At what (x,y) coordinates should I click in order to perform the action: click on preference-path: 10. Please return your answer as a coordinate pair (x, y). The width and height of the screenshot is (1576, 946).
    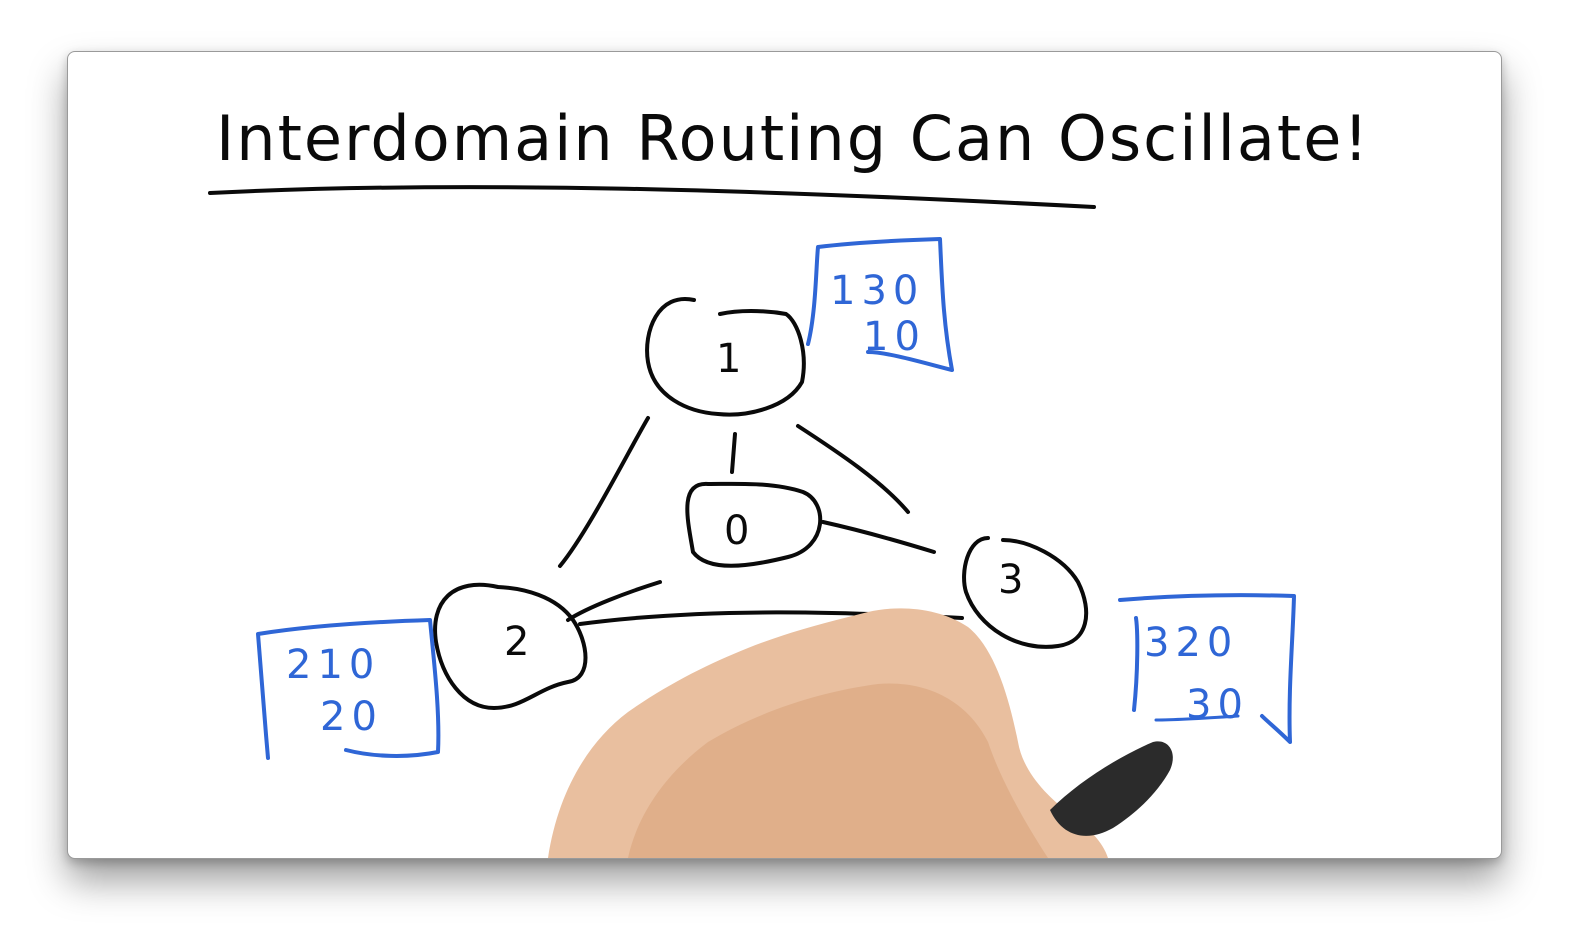
    Looking at the image, I should click on (894, 337).